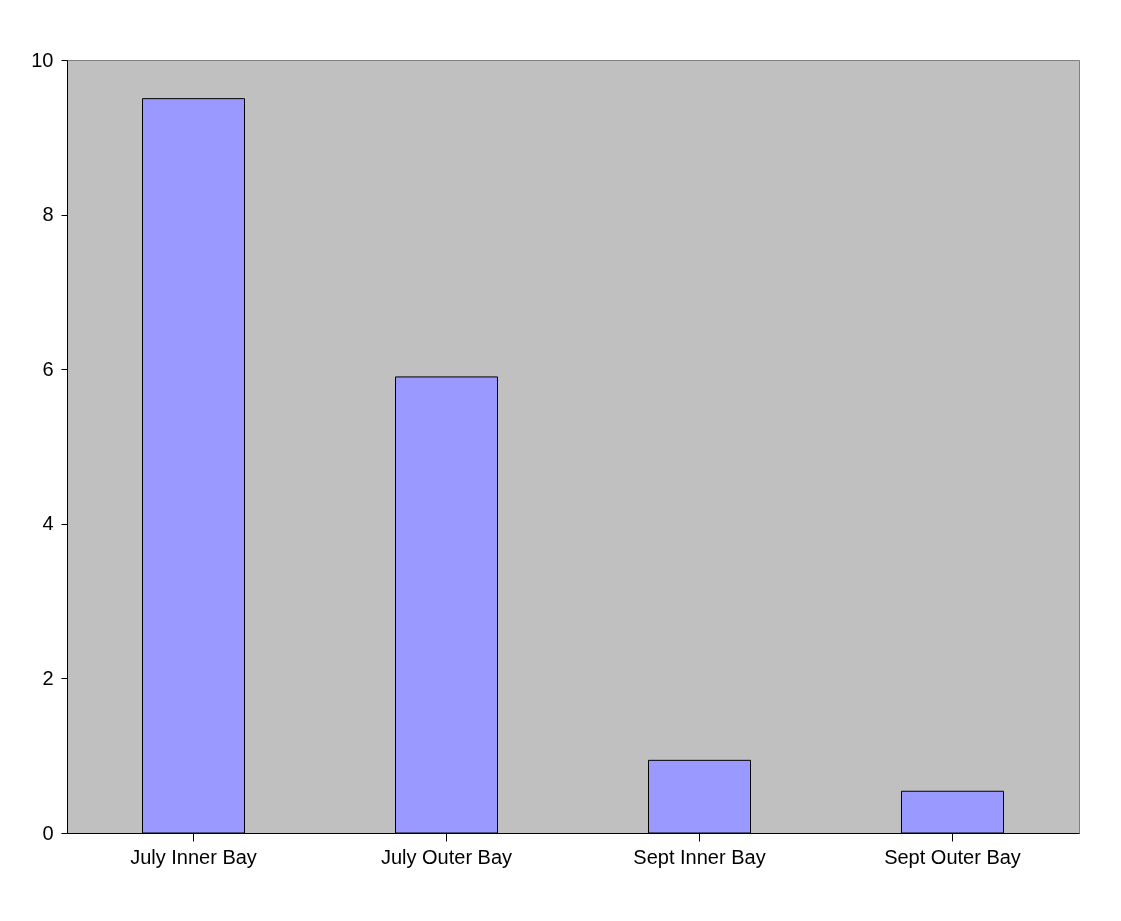  I want to click on y-tick-label: 2, so click(48, 677).